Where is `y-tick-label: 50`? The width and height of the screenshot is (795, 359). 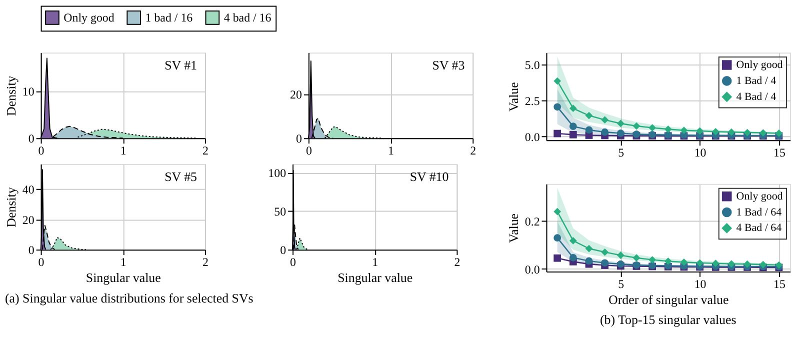
y-tick-label: 50 is located at coordinates (280, 211).